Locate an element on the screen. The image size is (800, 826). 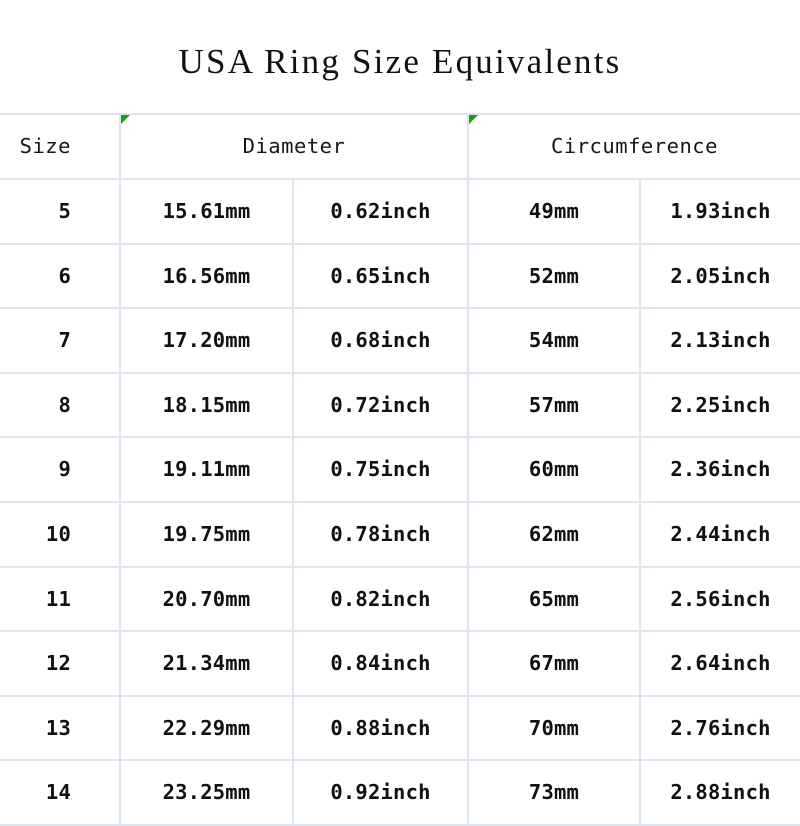
table-header-row: Size Diameter Circumference is located at coordinates (400, 146).